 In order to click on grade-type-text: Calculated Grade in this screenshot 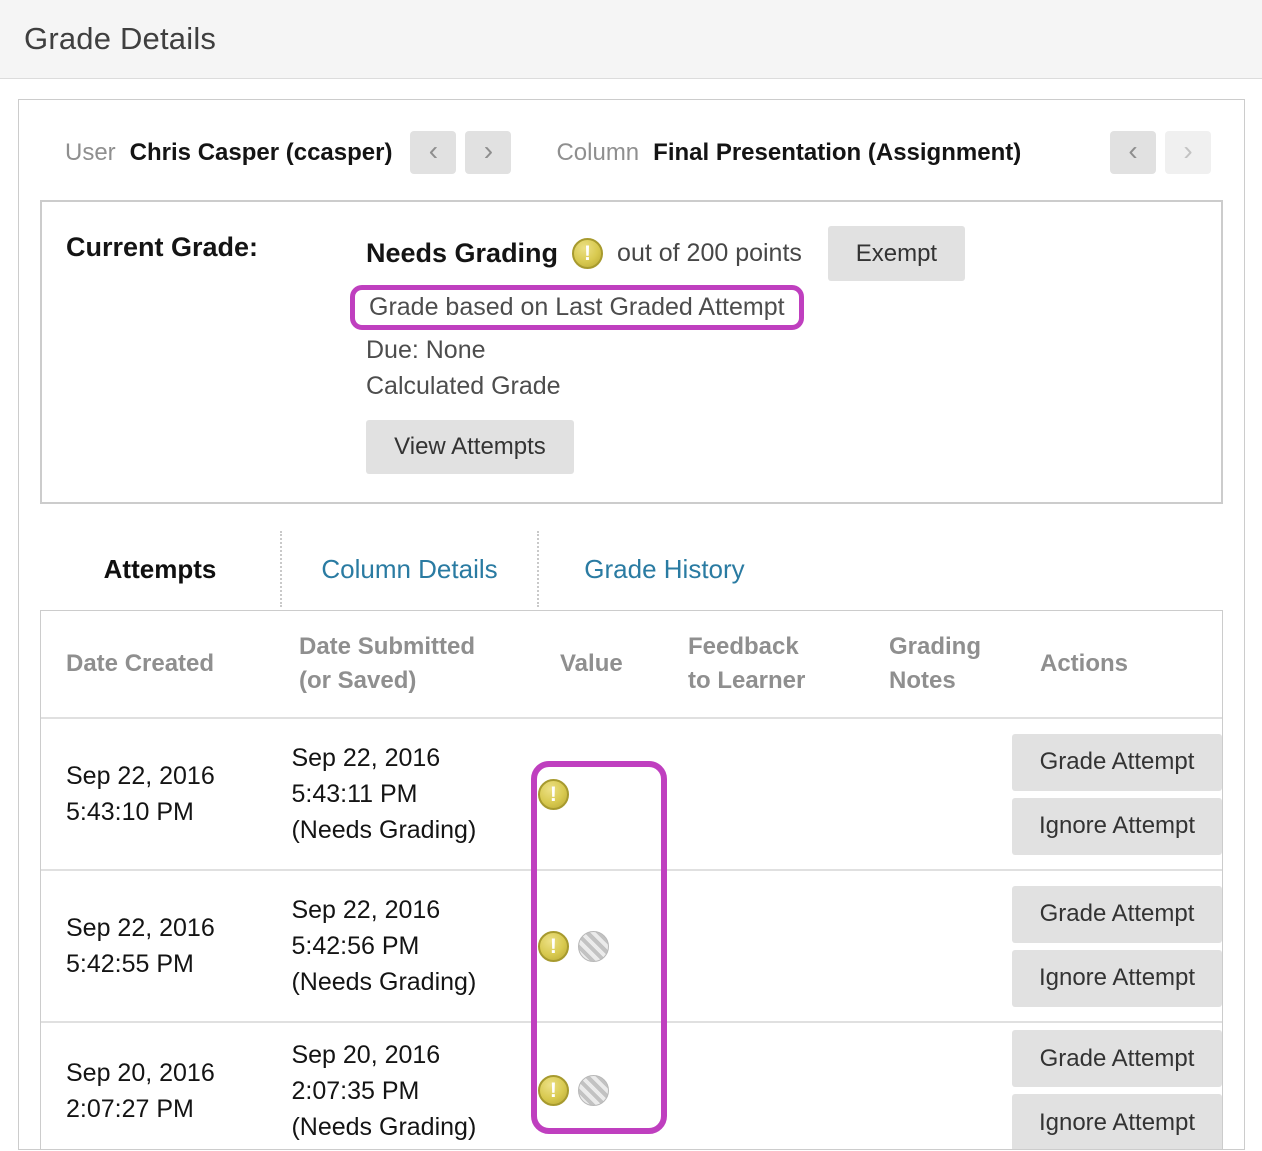, I will do `click(463, 386)`.